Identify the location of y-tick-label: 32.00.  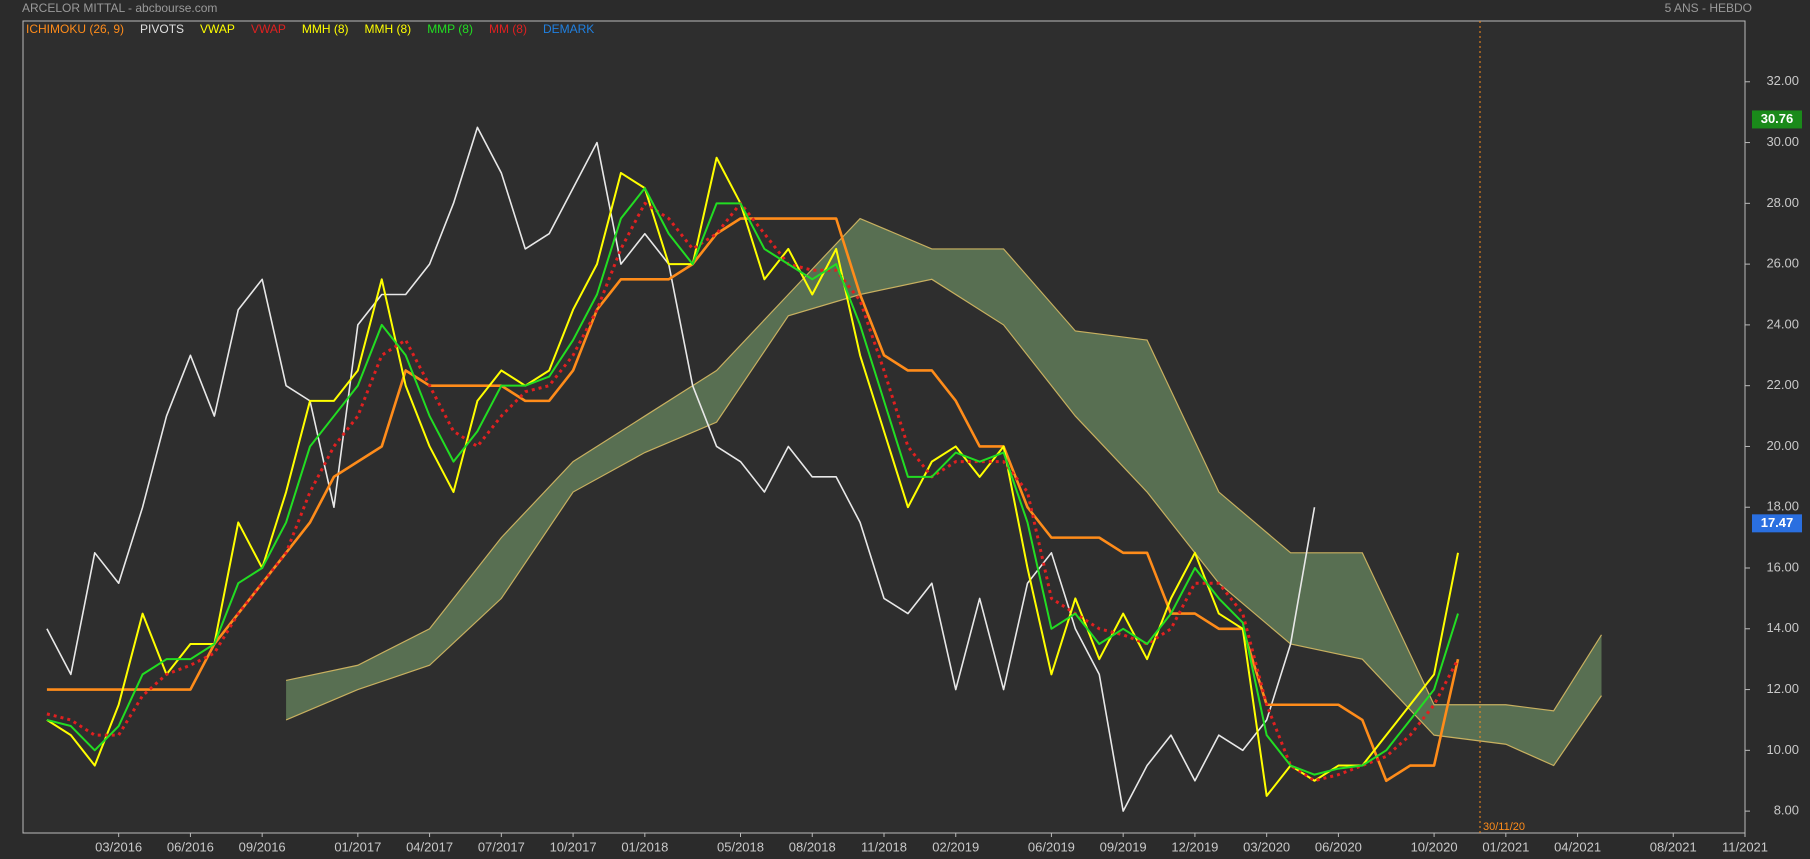
(1782, 80).